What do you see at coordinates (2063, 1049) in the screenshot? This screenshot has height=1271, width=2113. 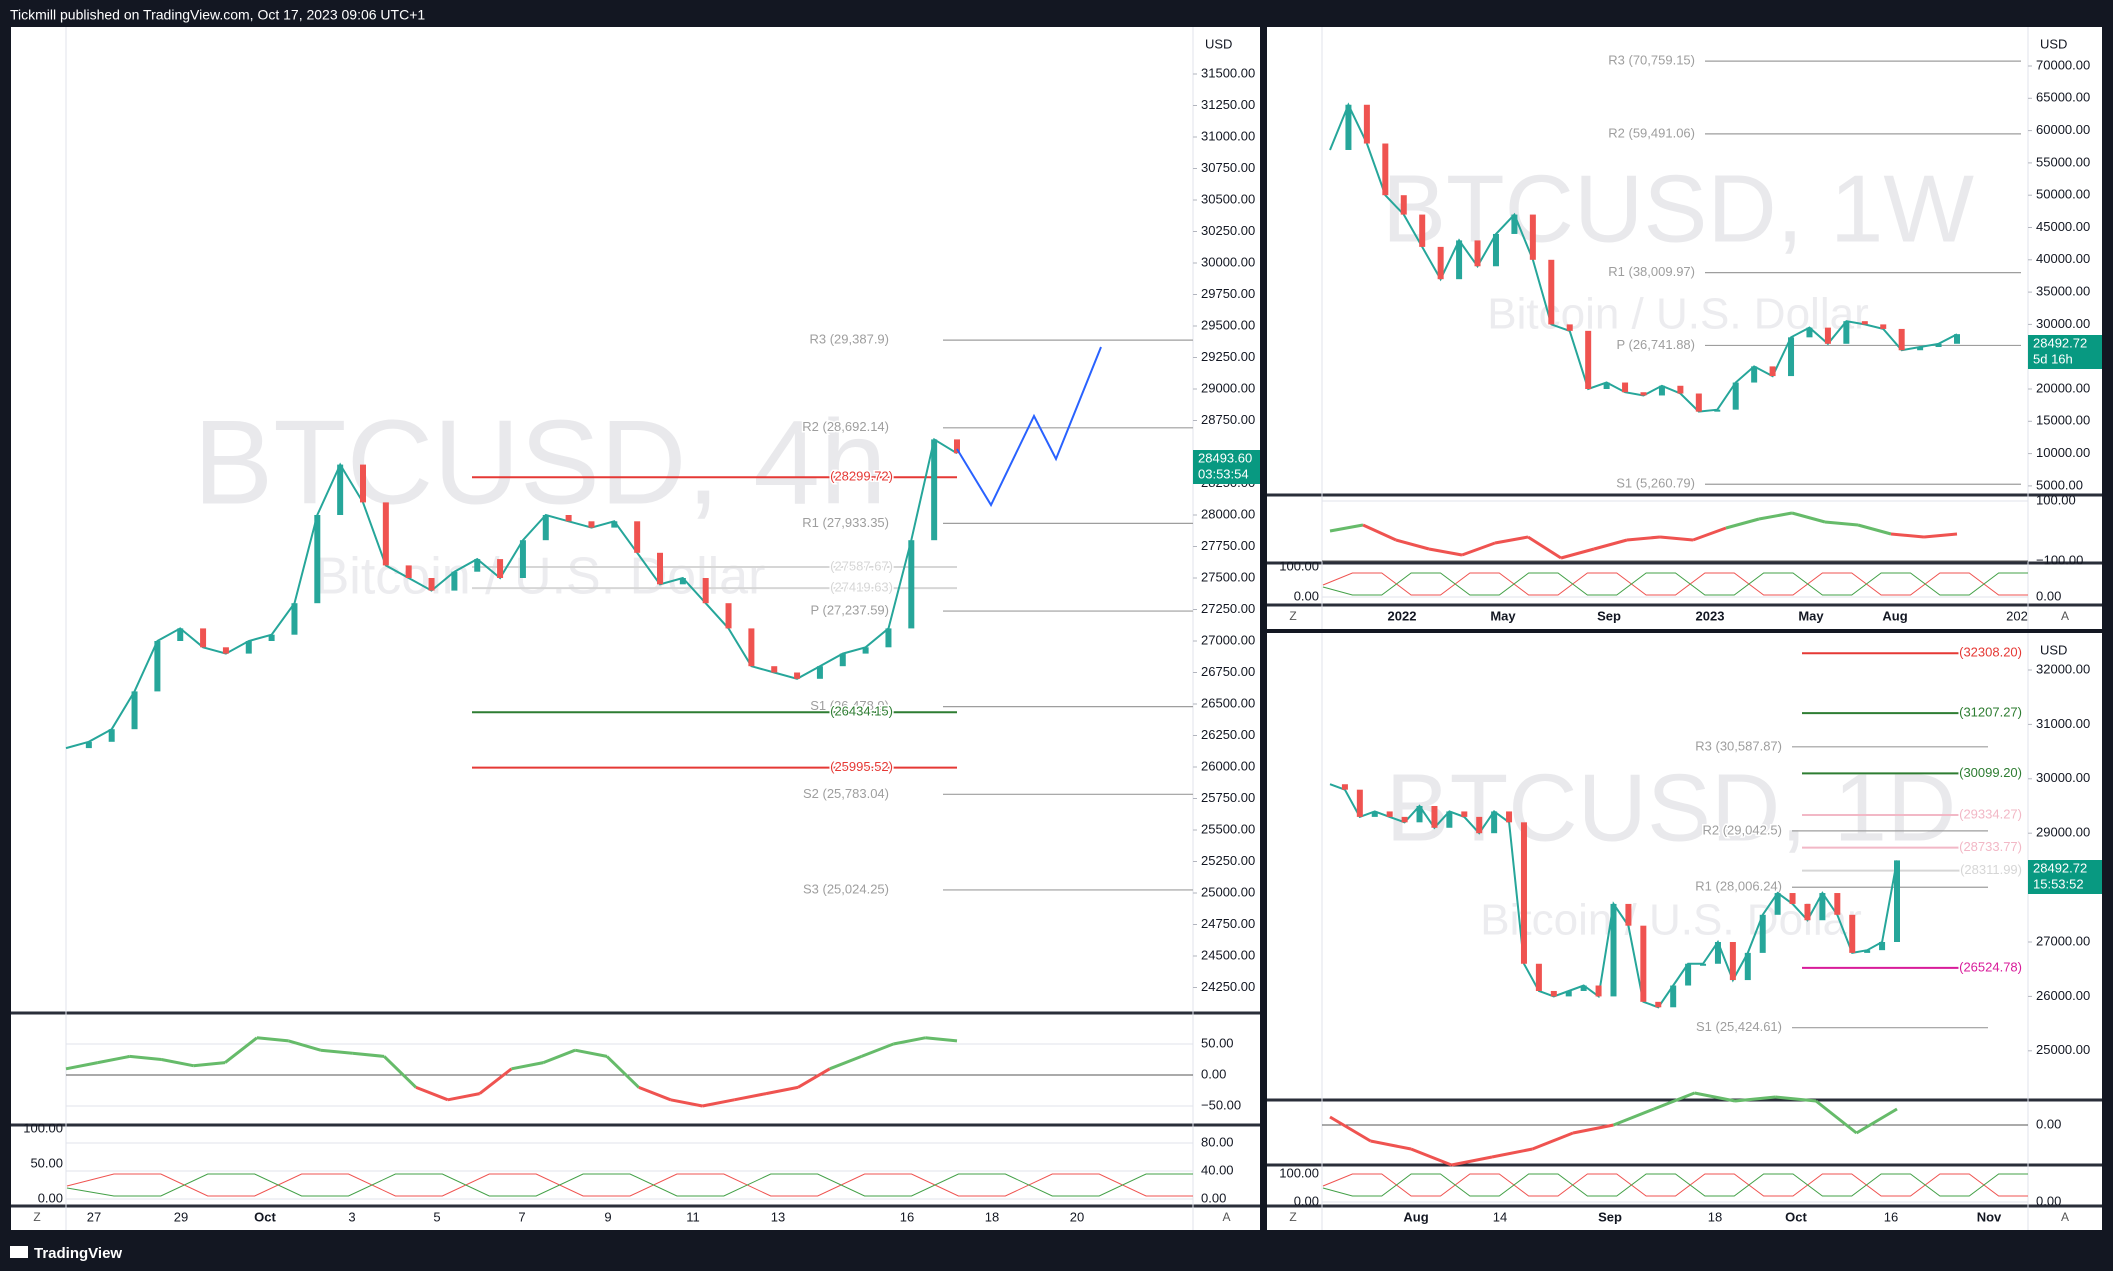 I see `price-tick-label: 25000.00` at bounding box center [2063, 1049].